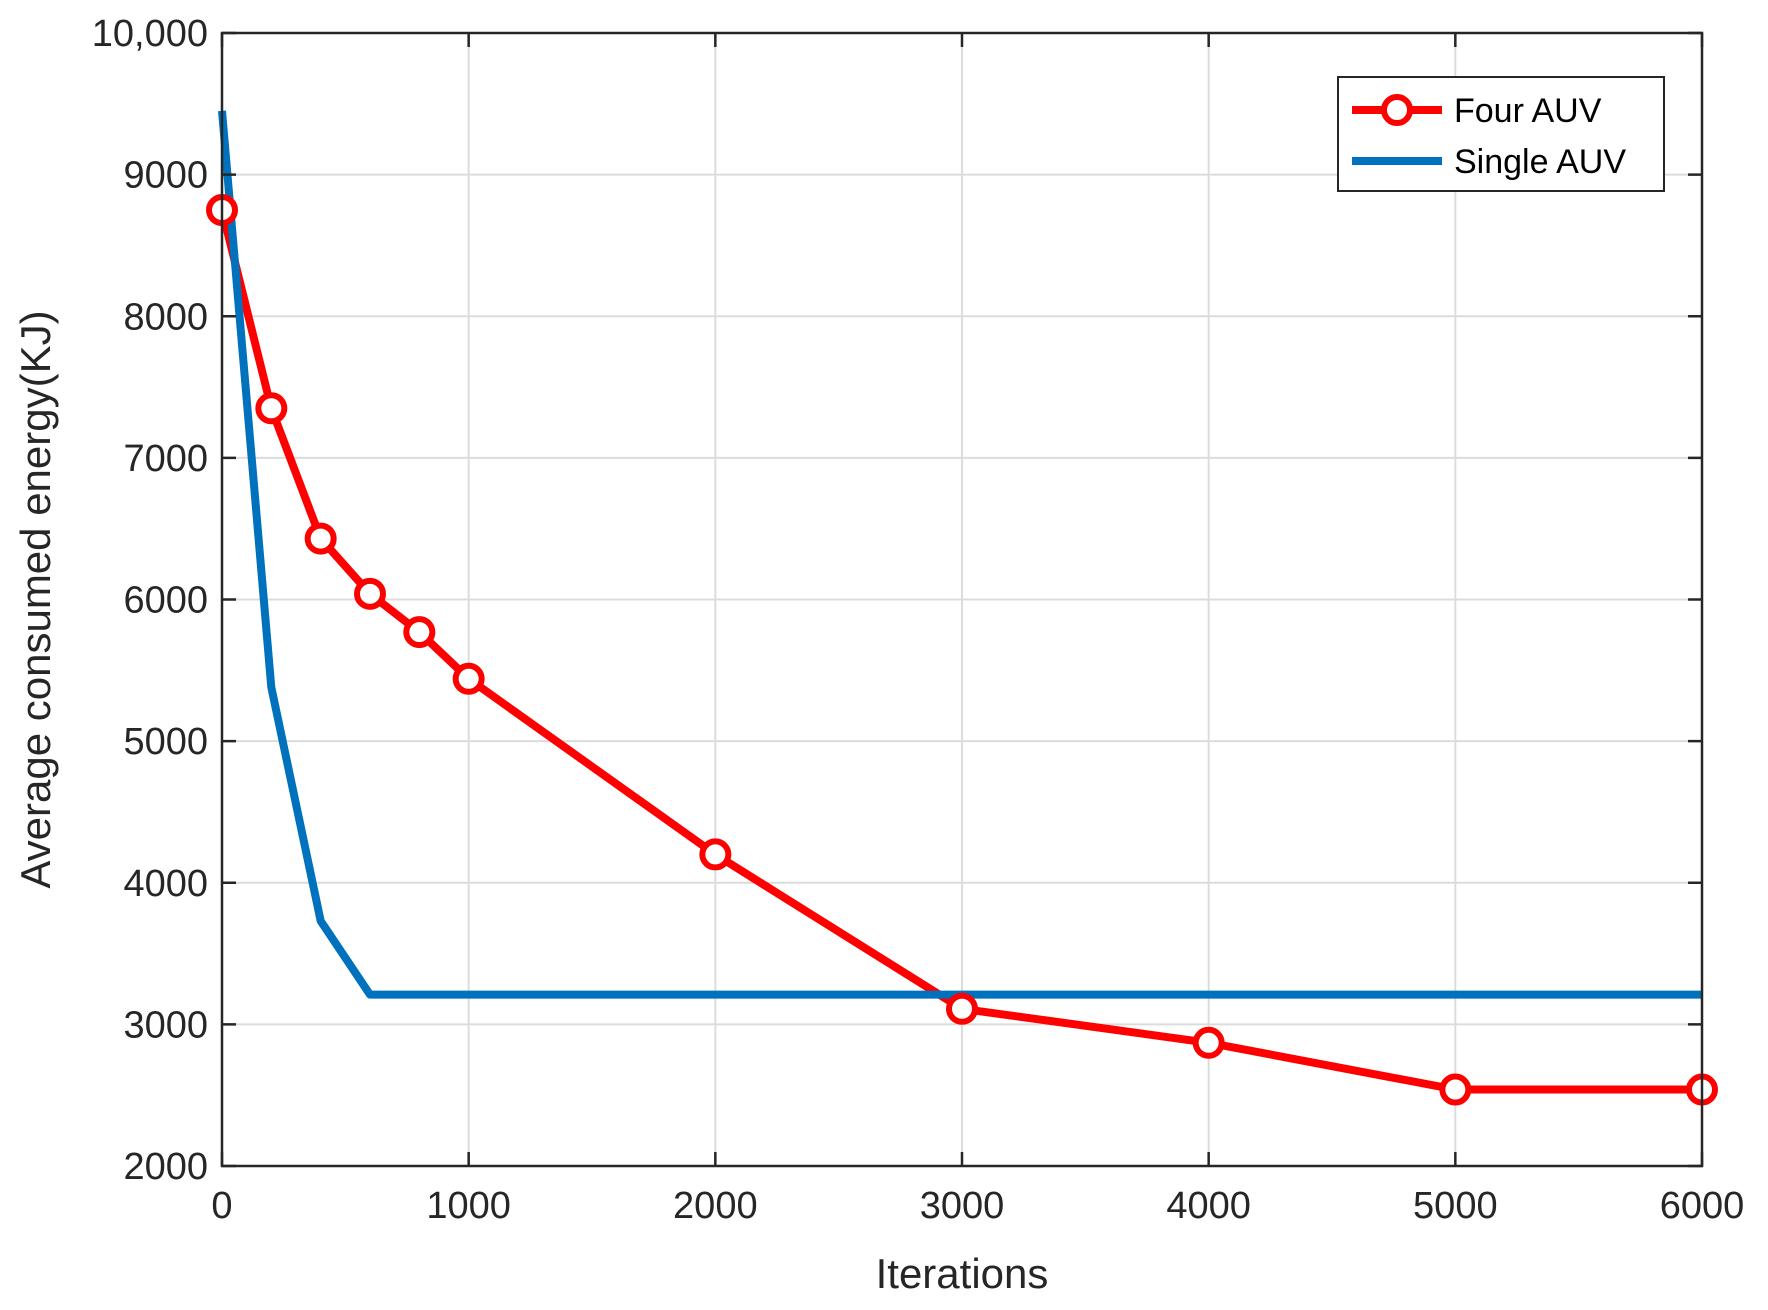 This screenshot has height=1310, width=1768. I want to click on legend-label-four-auv: Four AUV, so click(1528, 111).